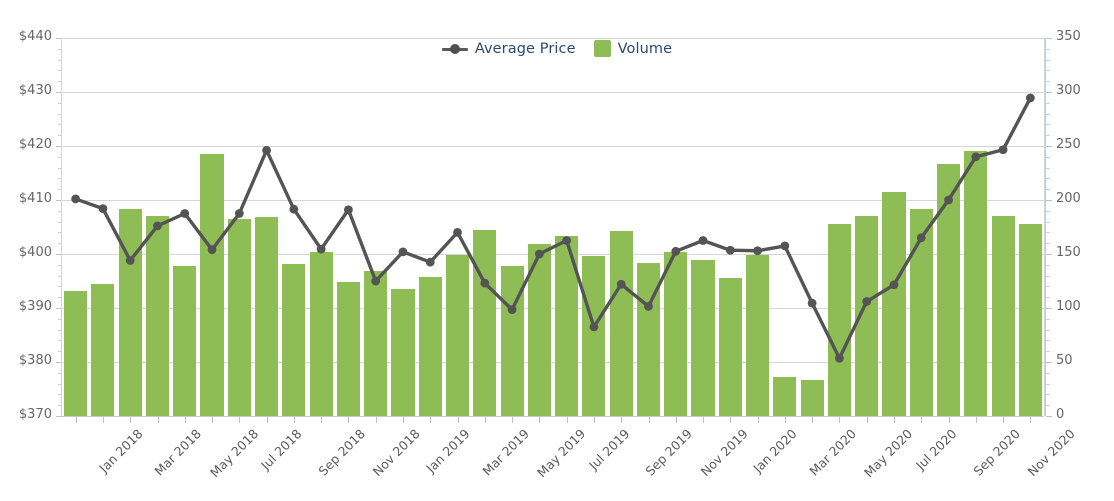 Image resolution: width=1114 pixels, height=501 pixels. What do you see at coordinates (812, 303) in the screenshot?
I see `average-price-point: Apr 2020: 390.9` at bounding box center [812, 303].